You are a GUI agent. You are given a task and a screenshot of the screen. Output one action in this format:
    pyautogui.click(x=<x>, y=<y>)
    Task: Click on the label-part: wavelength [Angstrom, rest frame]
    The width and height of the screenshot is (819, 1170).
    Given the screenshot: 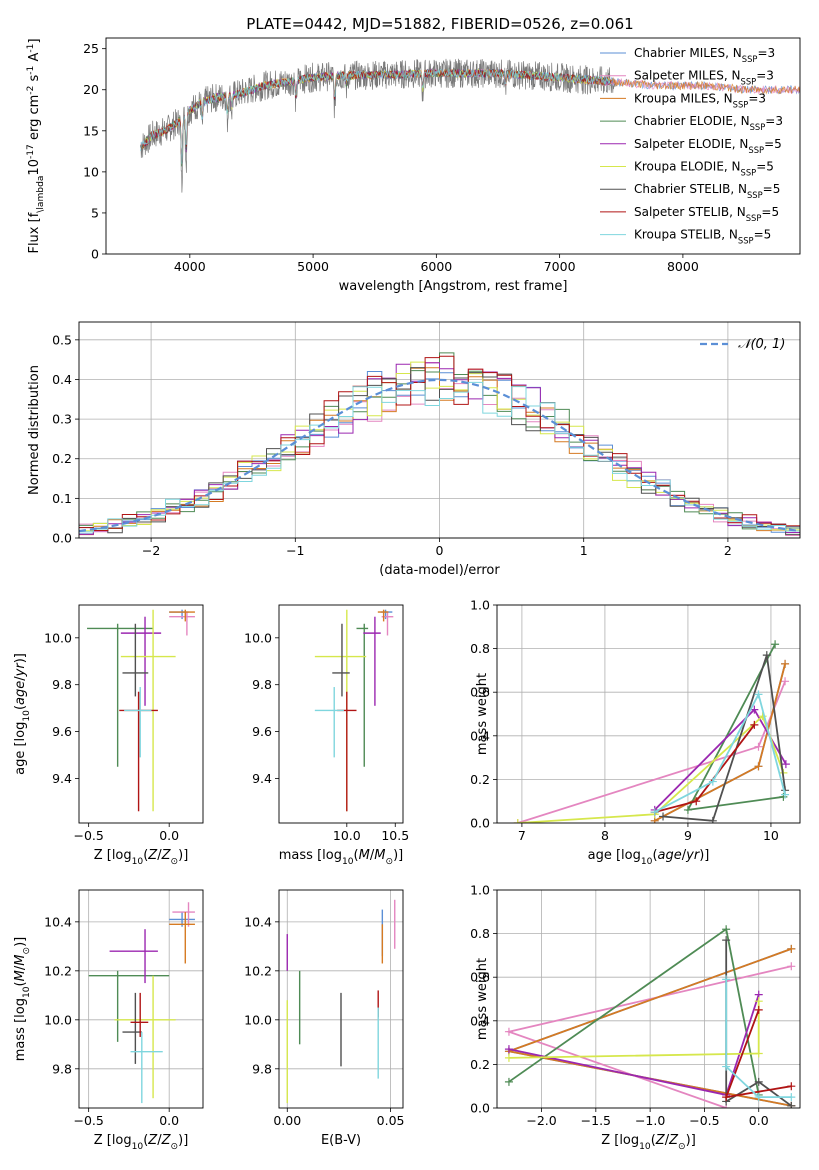 What is the action you would take?
    pyautogui.click(x=453, y=286)
    